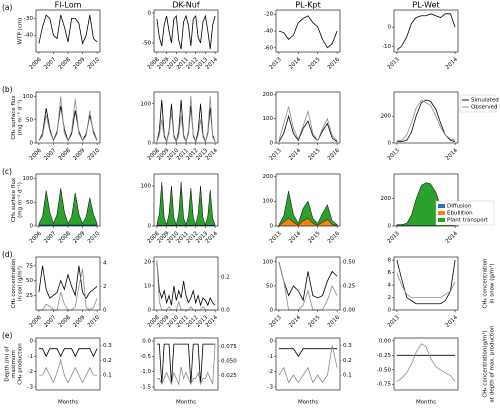 Image resolution: width=500 pixels, height=413 pixels. I want to click on y-tick-label: 0.0, so click(146, 342).